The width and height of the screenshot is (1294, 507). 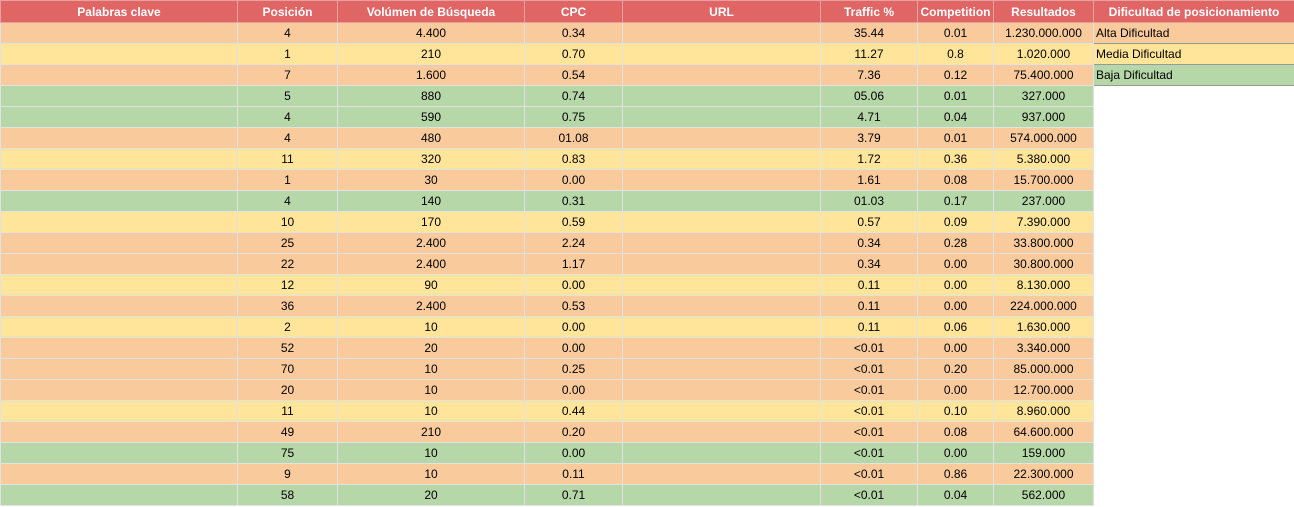 What do you see at coordinates (1043, 75) in the screenshot?
I see `table-cell: 75.400.000` at bounding box center [1043, 75].